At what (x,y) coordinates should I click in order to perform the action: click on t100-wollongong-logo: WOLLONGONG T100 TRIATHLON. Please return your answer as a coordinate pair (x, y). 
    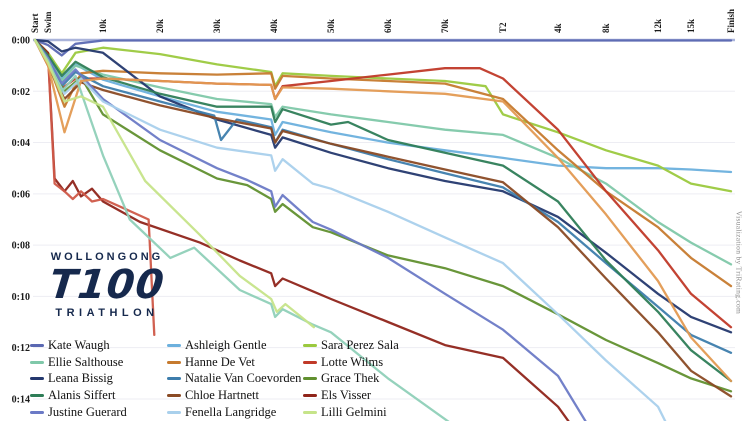
    Looking at the image, I should click on (107, 285).